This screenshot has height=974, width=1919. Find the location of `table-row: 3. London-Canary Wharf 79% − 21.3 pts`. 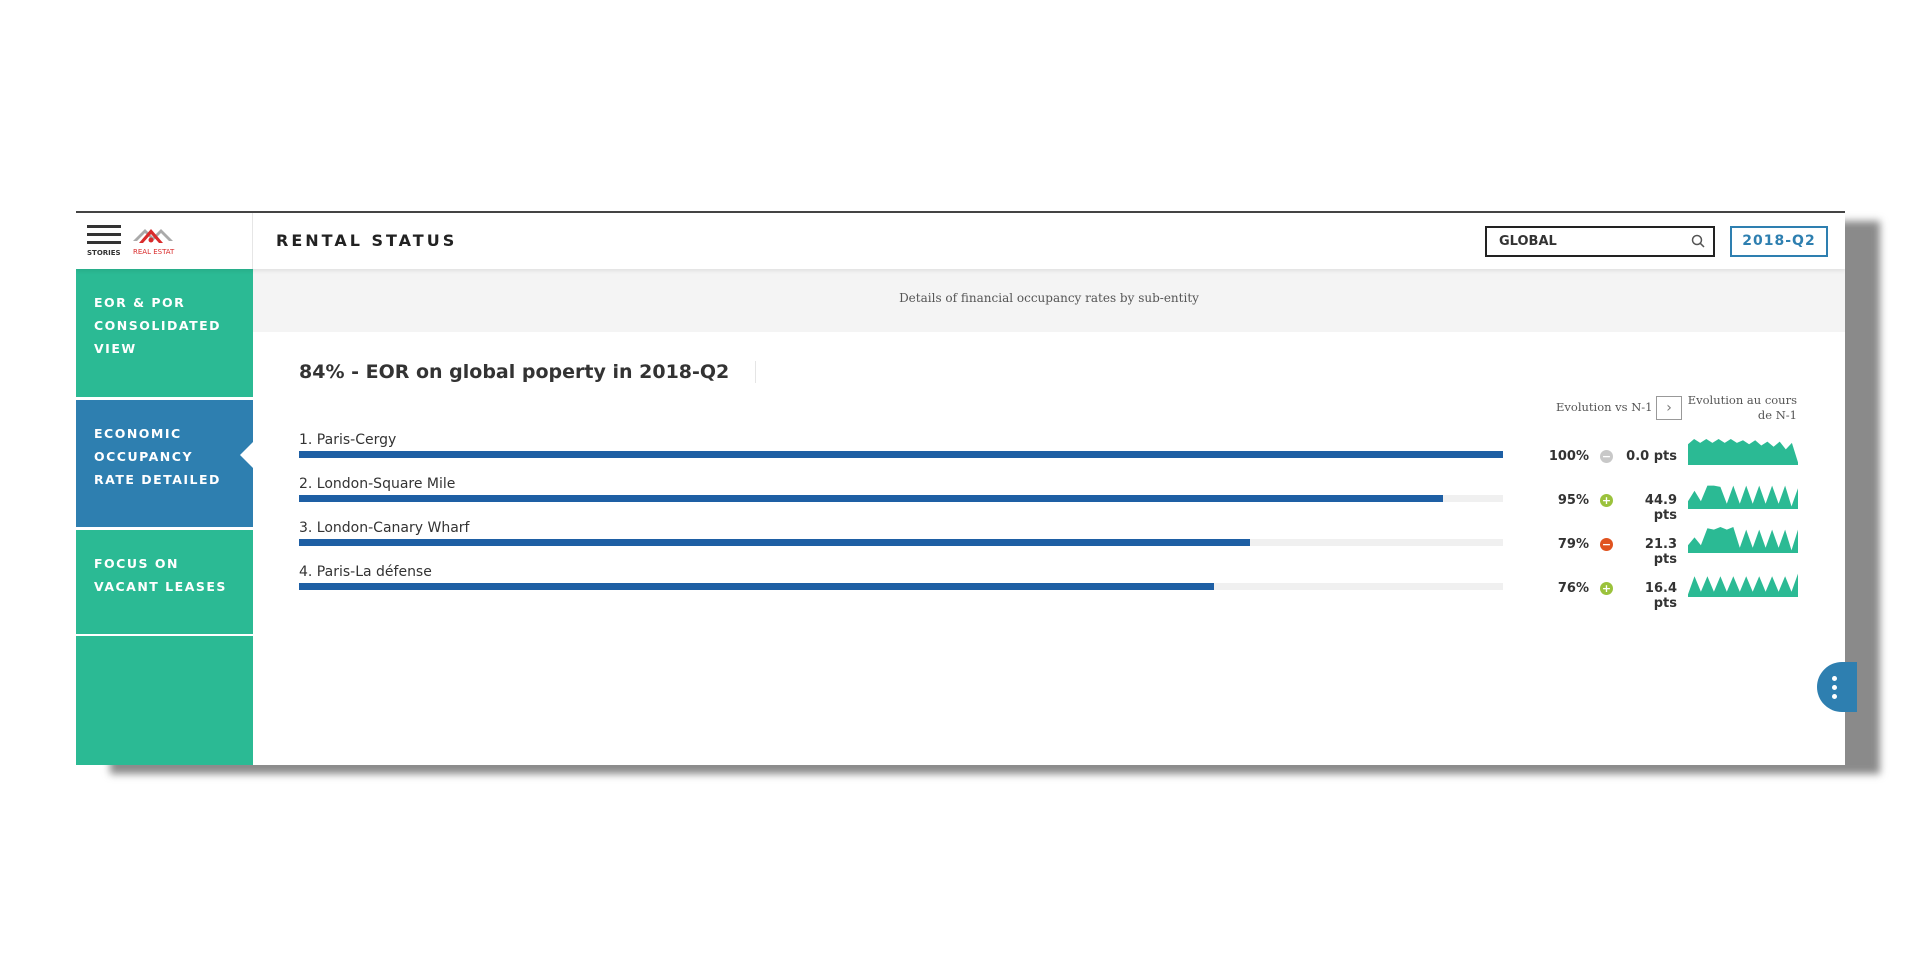

table-row: 3. London-Canary Wharf 79% − 21.3 pts is located at coordinates (1049, 543).